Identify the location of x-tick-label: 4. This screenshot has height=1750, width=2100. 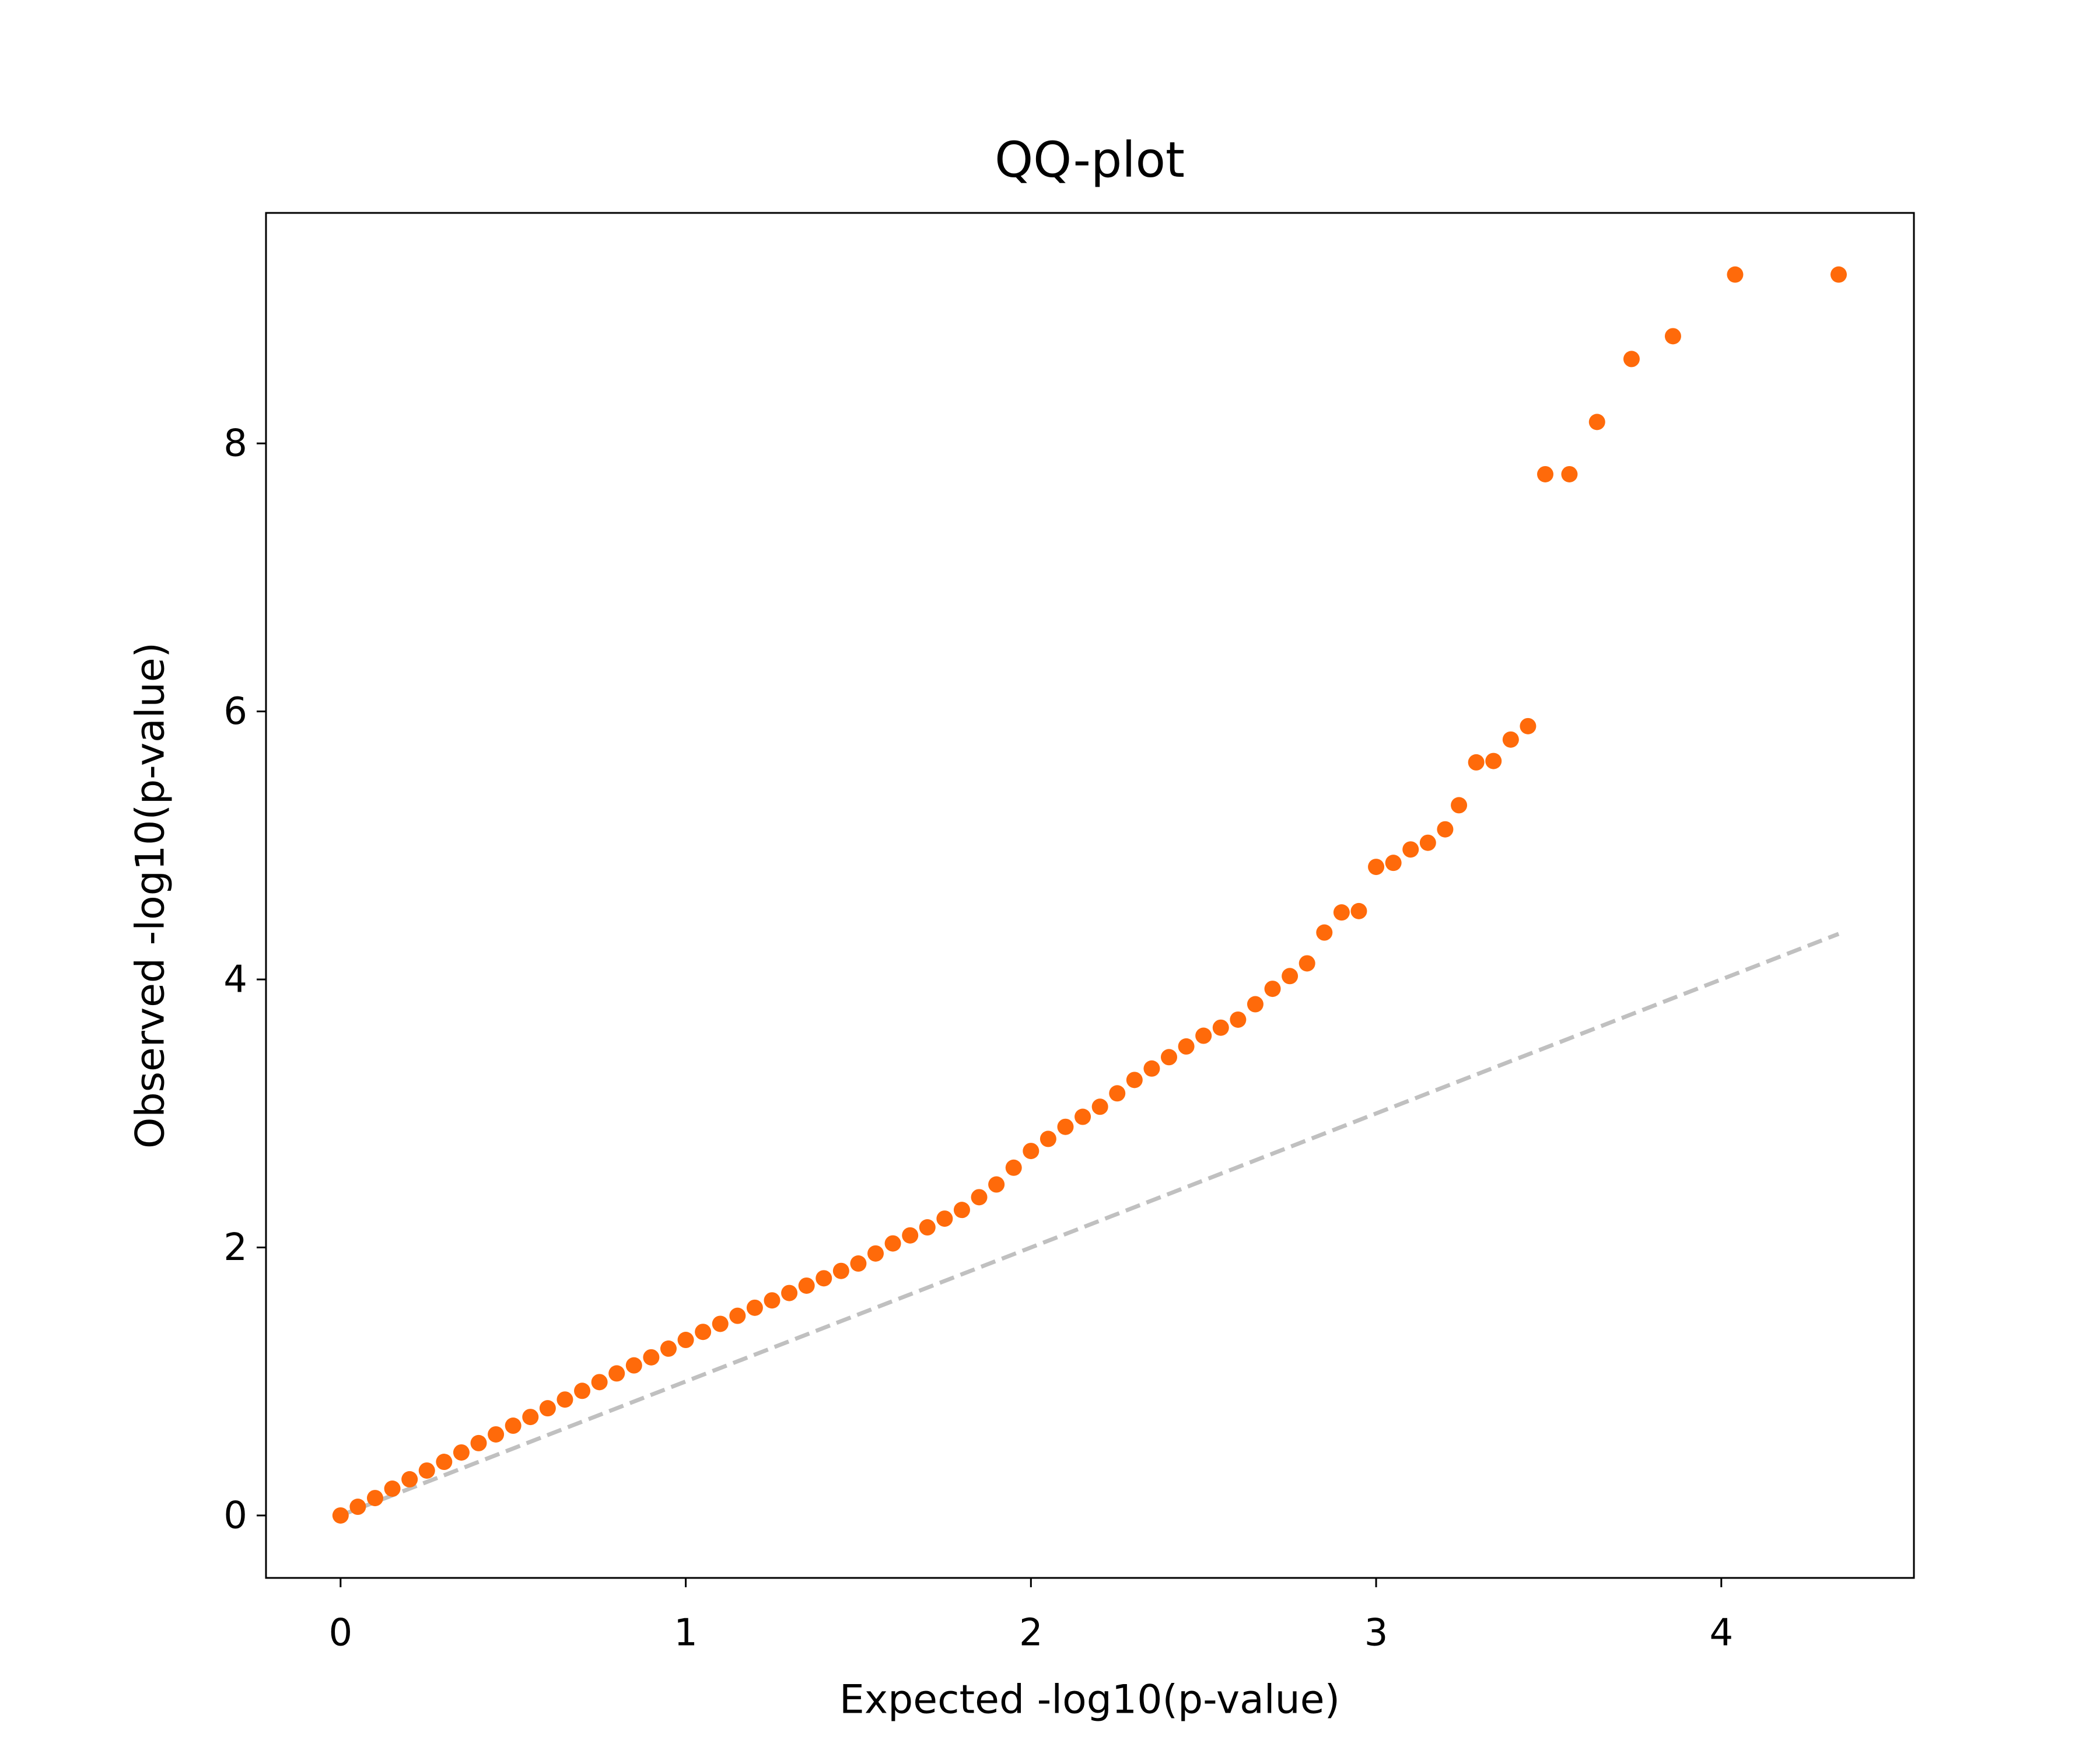
(1721, 1633).